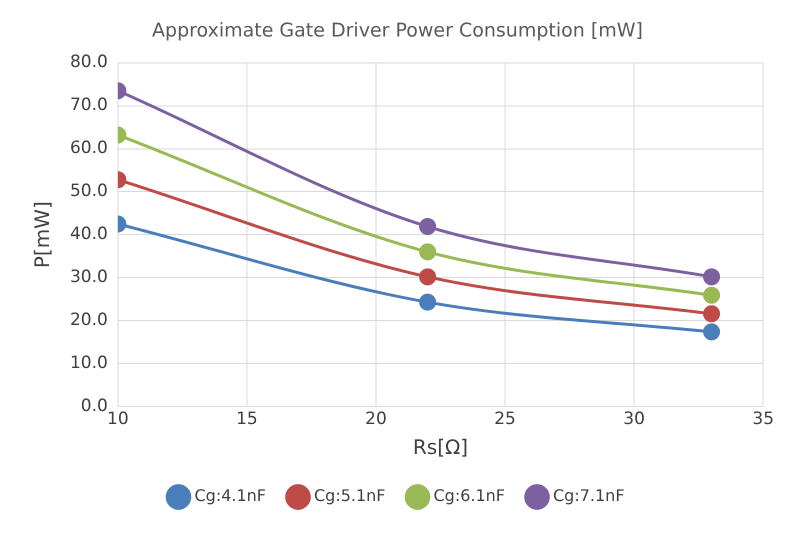  What do you see at coordinates (89, 105) in the screenshot?
I see `y-tick-label: 70.0` at bounding box center [89, 105].